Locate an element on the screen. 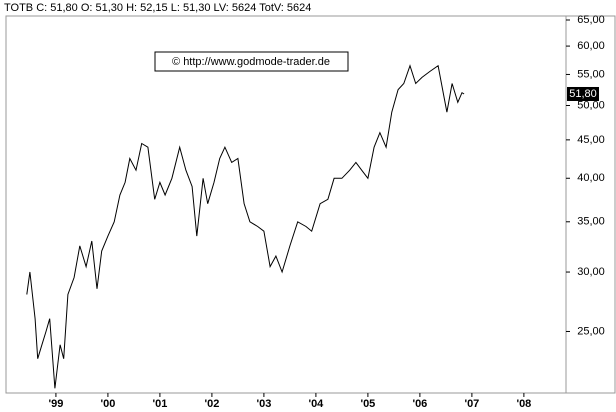  x-tick-label: '02 is located at coordinates (211, 404).